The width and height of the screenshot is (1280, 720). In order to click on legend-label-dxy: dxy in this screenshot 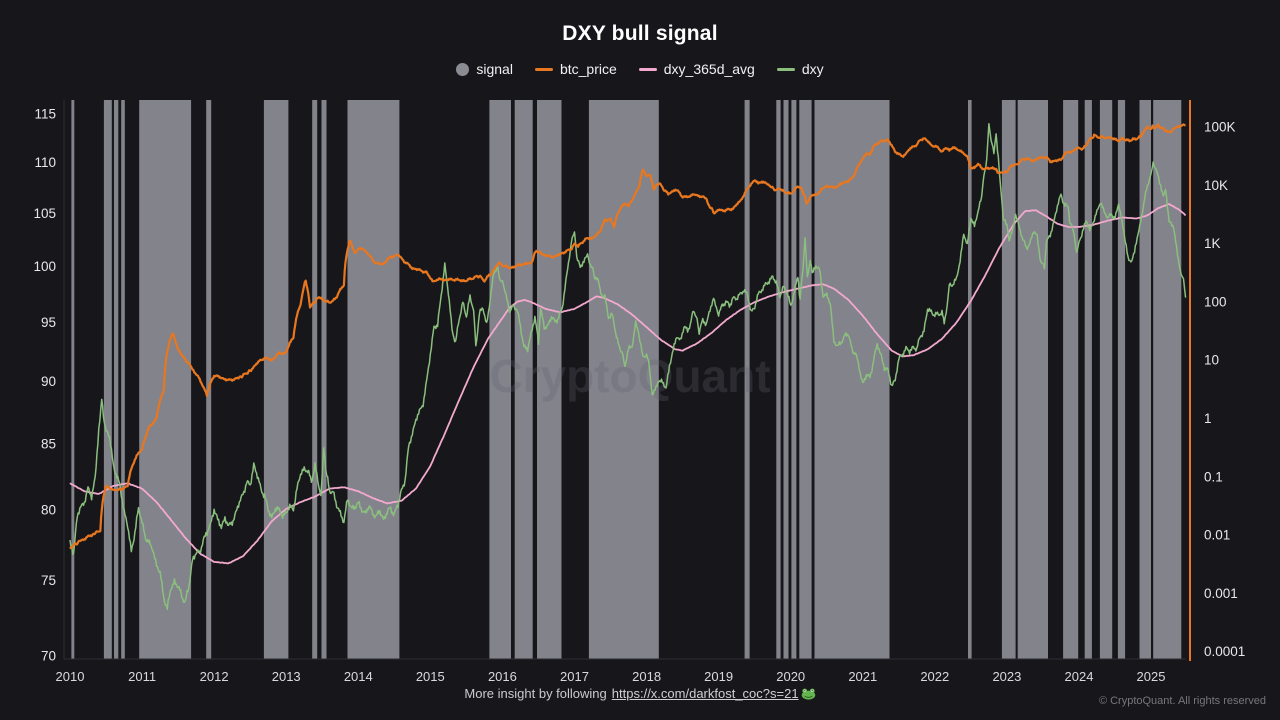, I will do `click(812, 69)`.